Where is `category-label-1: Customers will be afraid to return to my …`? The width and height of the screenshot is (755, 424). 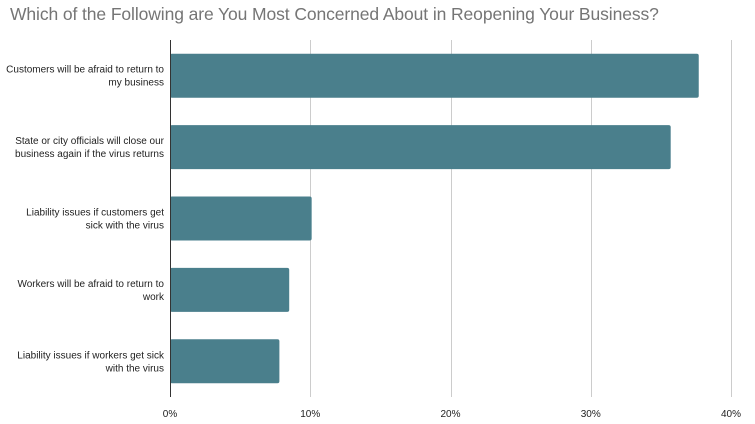 category-label-1: Customers will be afraid to return to my … is located at coordinates (85, 77).